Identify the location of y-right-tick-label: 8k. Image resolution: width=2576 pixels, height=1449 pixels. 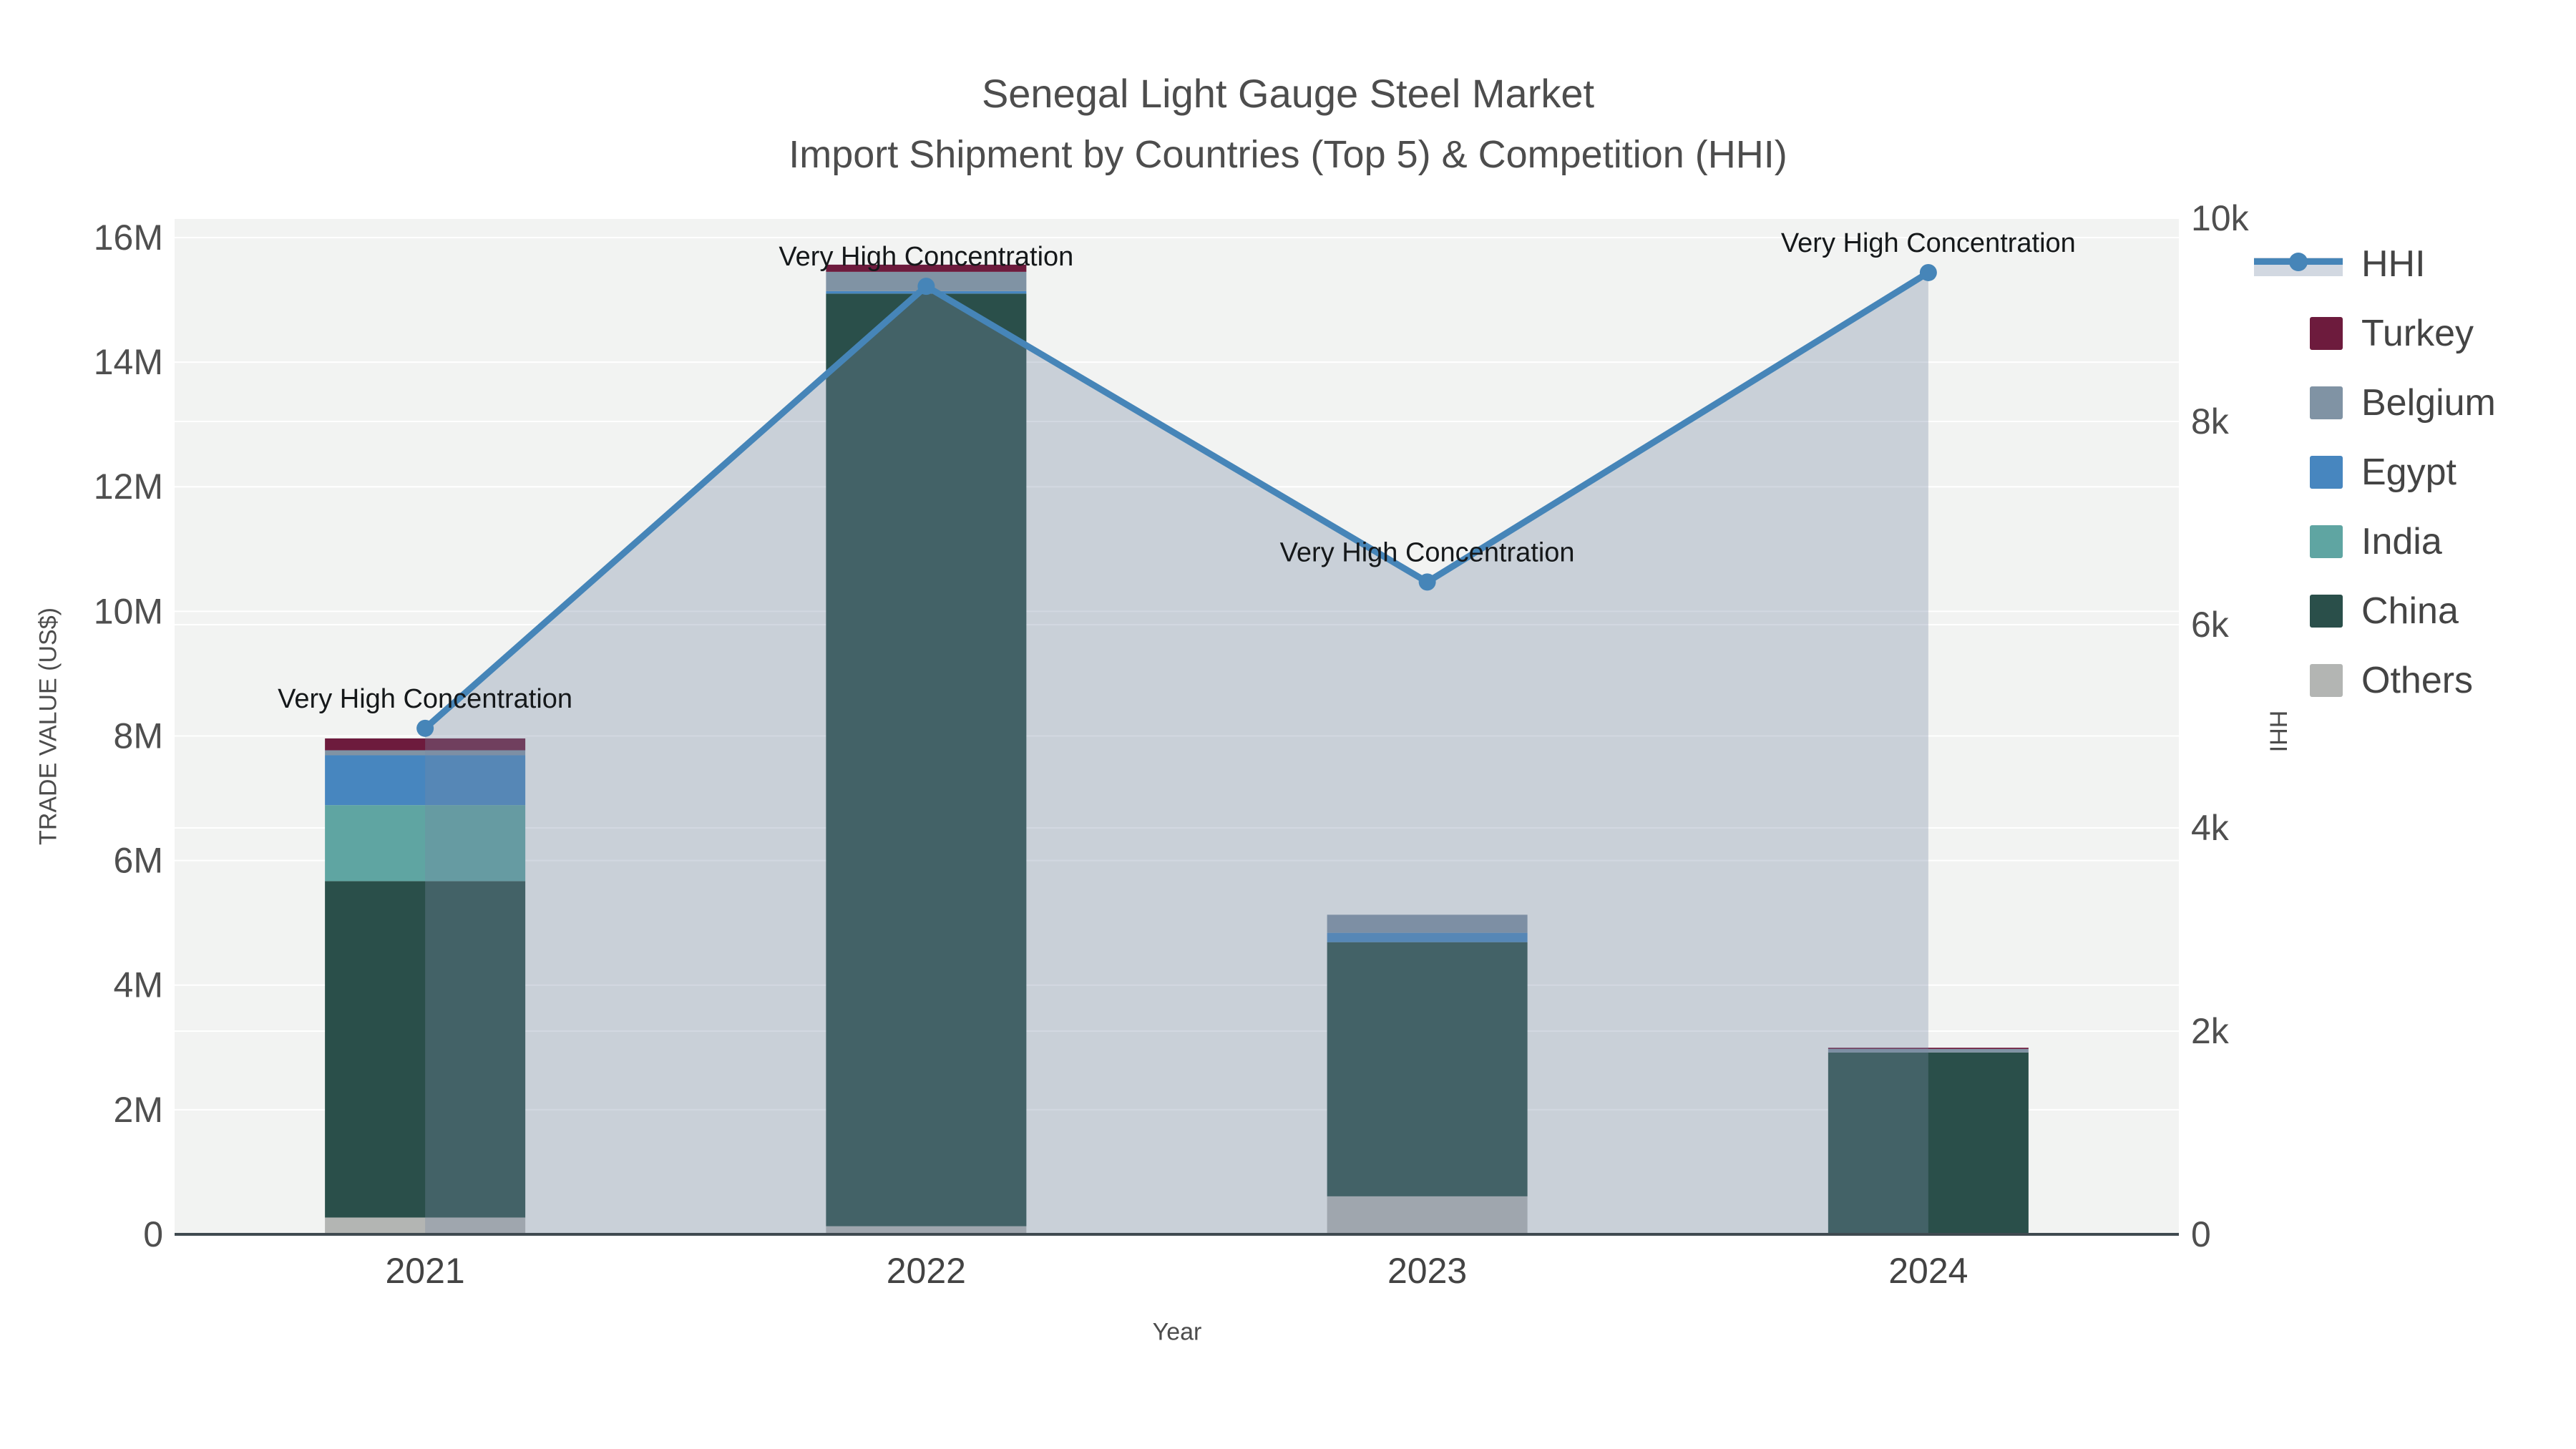
(2210, 421).